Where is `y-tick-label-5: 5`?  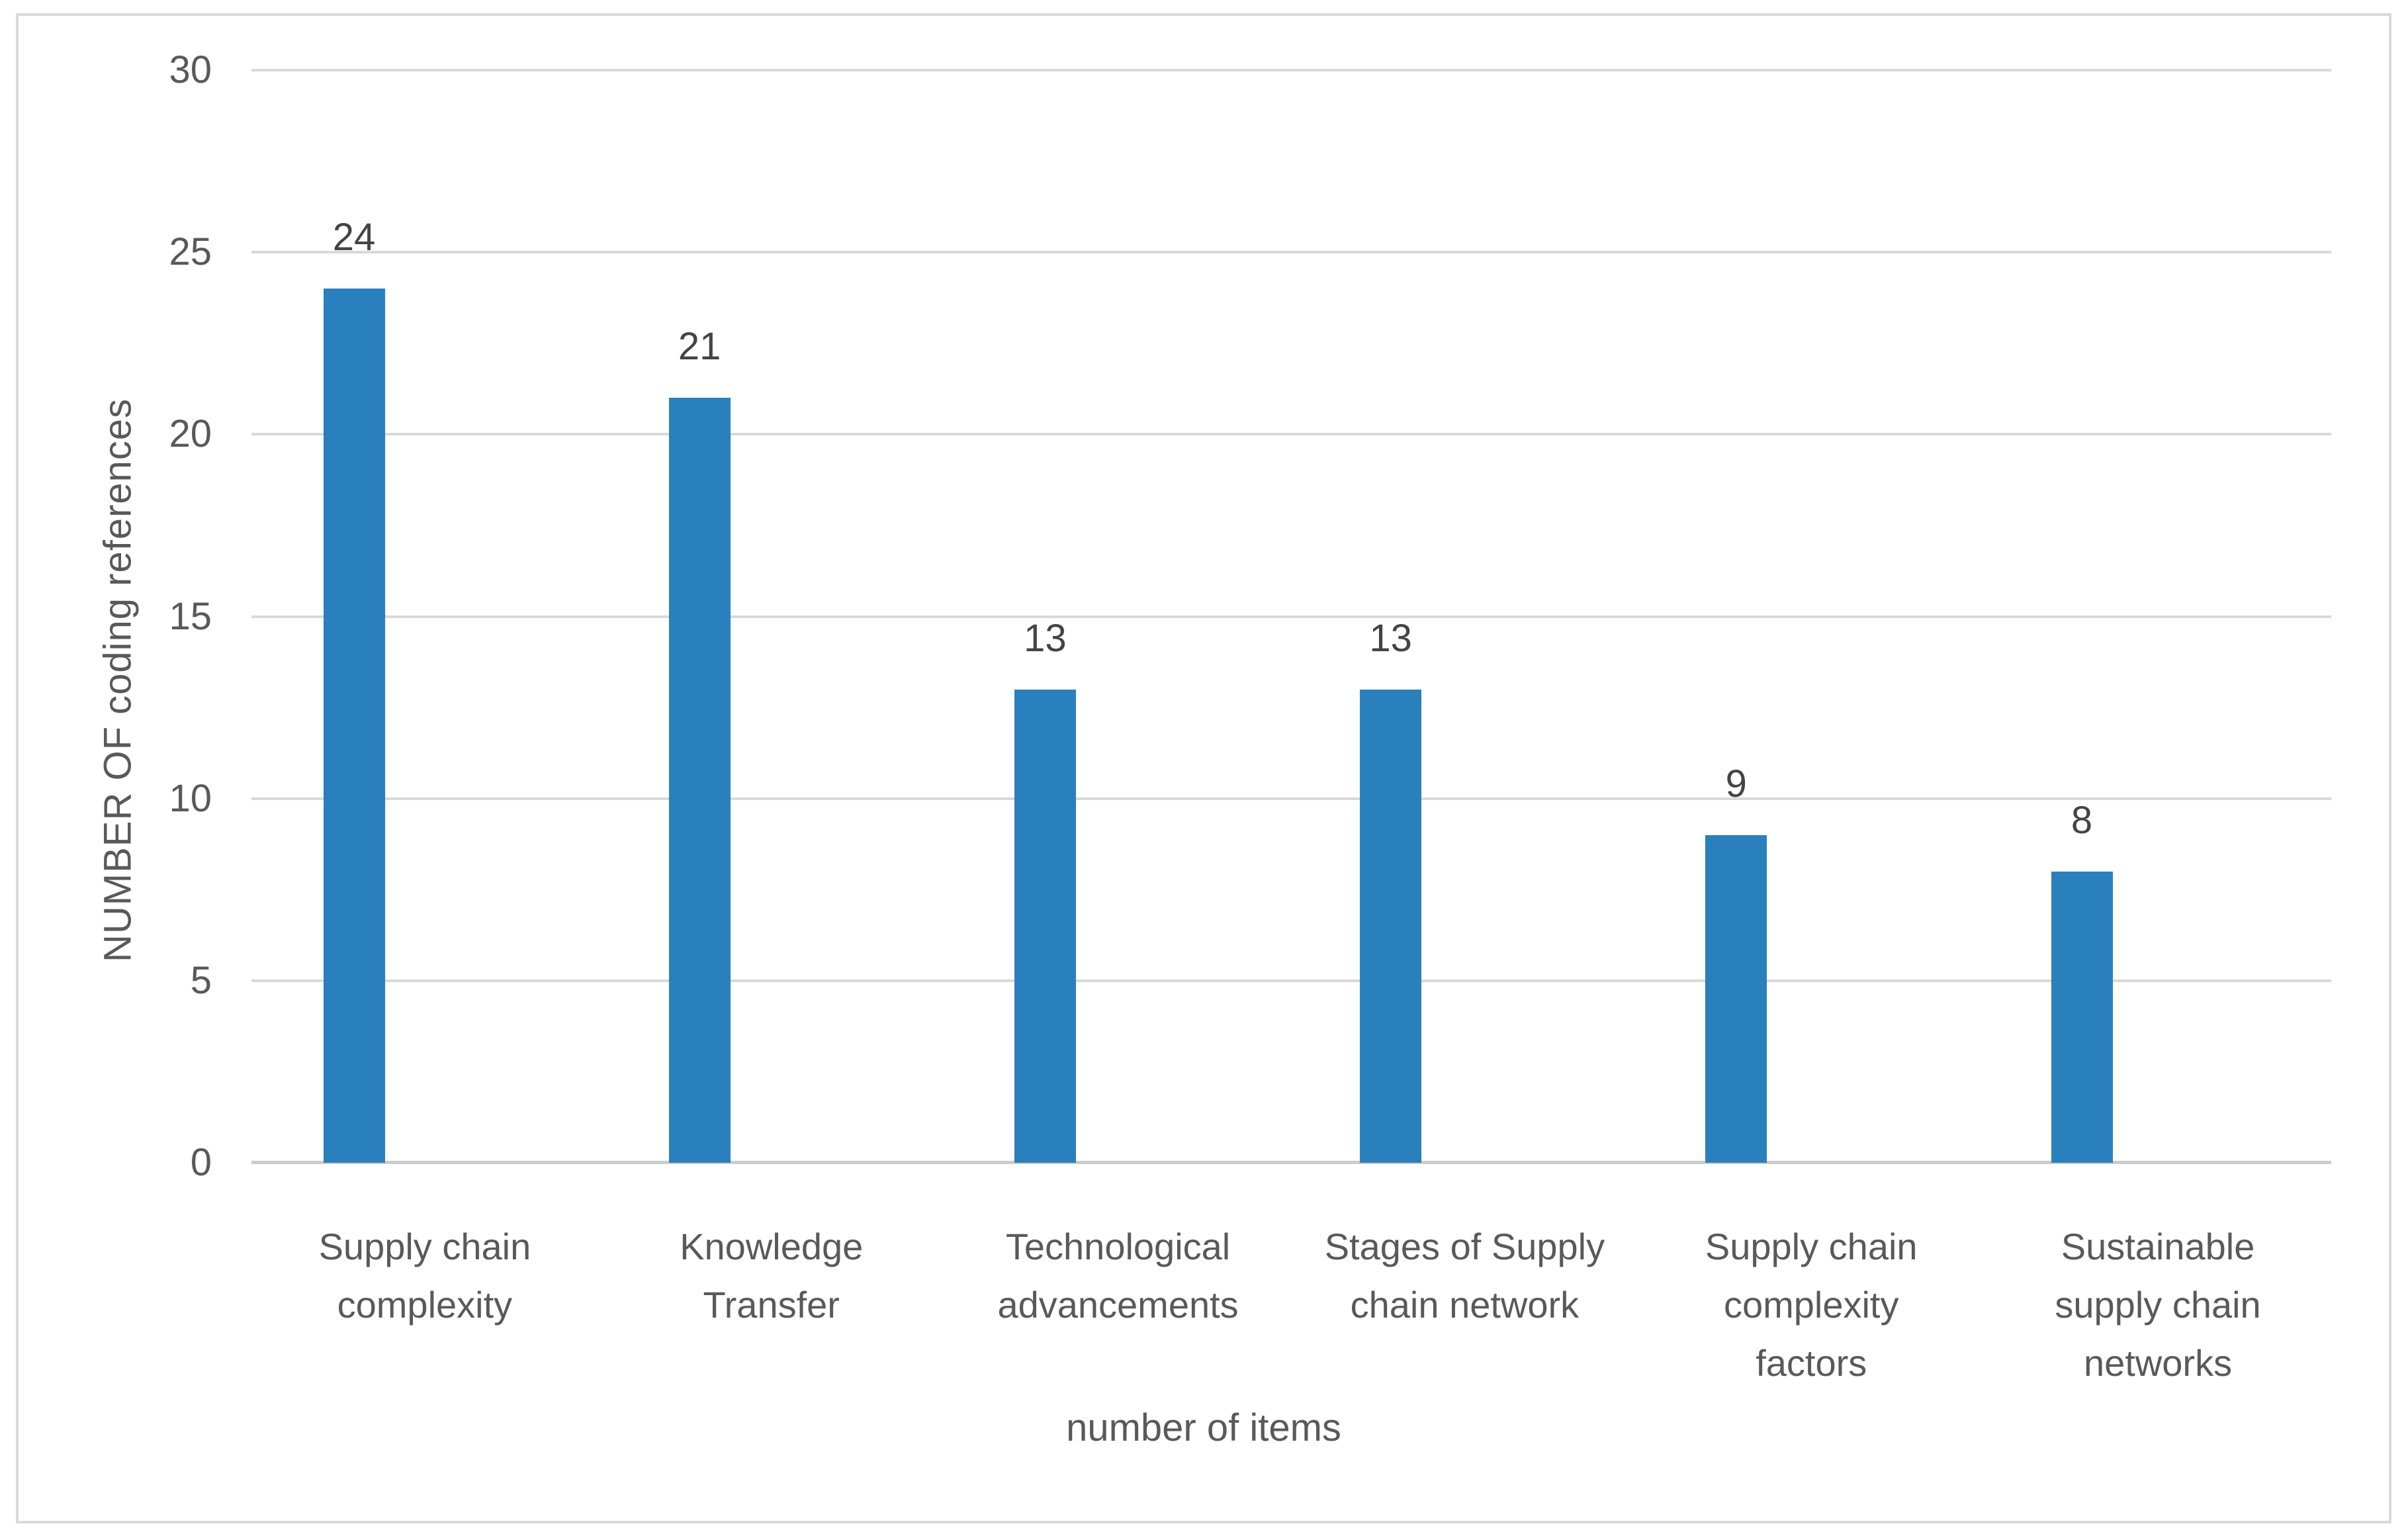
y-tick-label-5: 5 is located at coordinates (201, 980).